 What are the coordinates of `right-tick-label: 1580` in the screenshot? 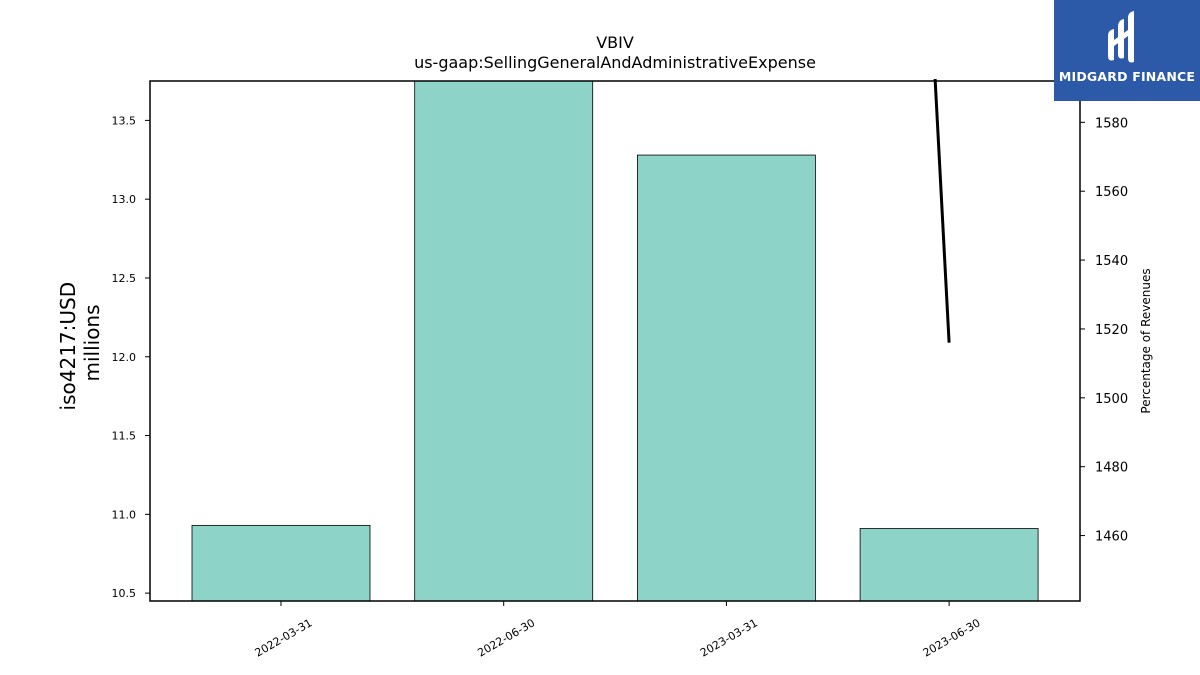 It's located at (1111, 123).